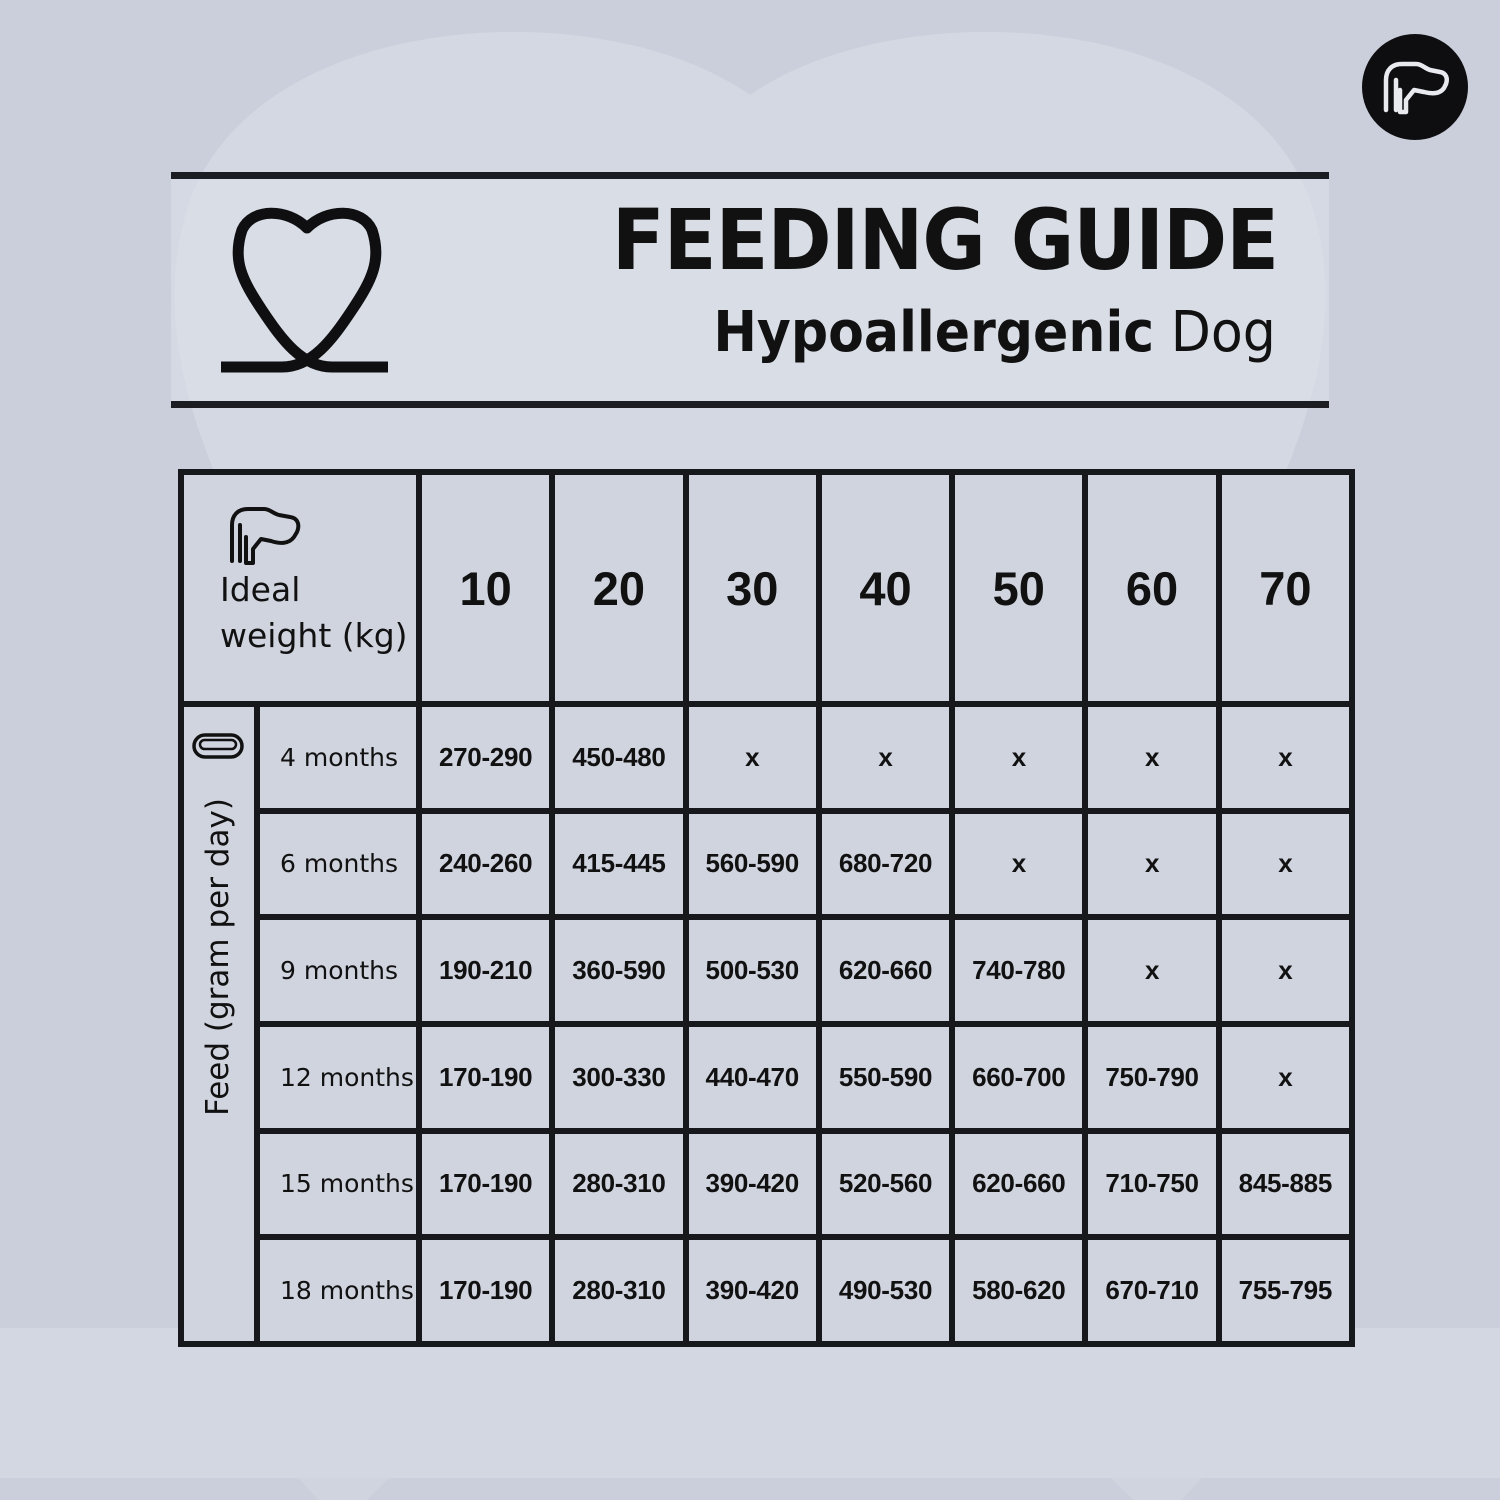 The width and height of the screenshot is (1500, 1500). I want to click on feed-axis-cell: Feed (gram per day), so click(219, 1024).